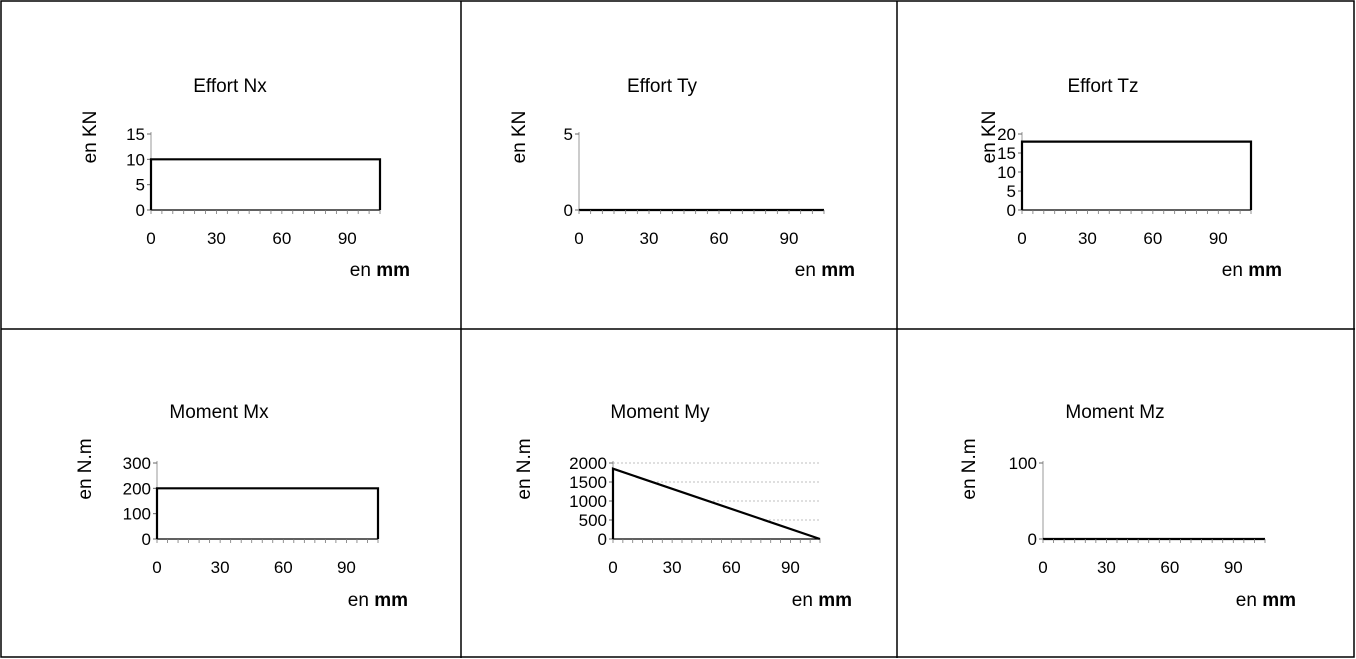  What do you see at coordinates (682, 178) in the screenshot?
I see `chart-2: Effort Ty en KN 0 5 0 30 60 90 en mm` at bounding box center [682, 178].